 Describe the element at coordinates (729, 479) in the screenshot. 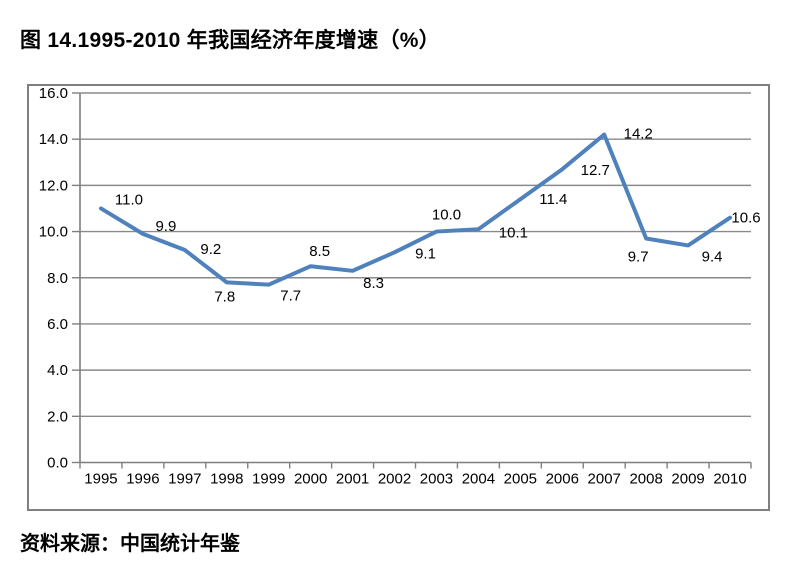

I see `x-tick-label: 2010` at that location.